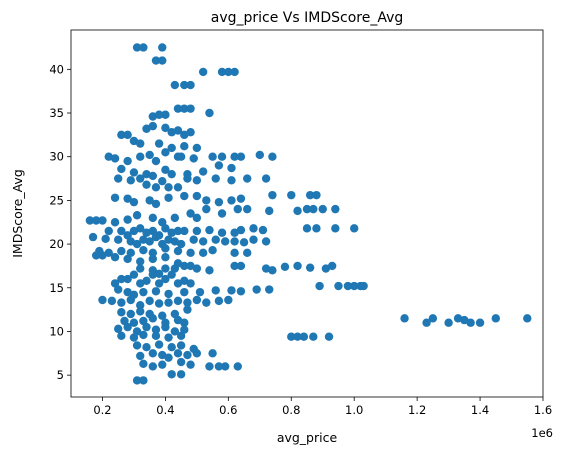 The width and height of the screenshot is (567, 453). Describe the element at coordinates (56, 157) in the screenshot. I see `y-tick-label: 30` at that location.